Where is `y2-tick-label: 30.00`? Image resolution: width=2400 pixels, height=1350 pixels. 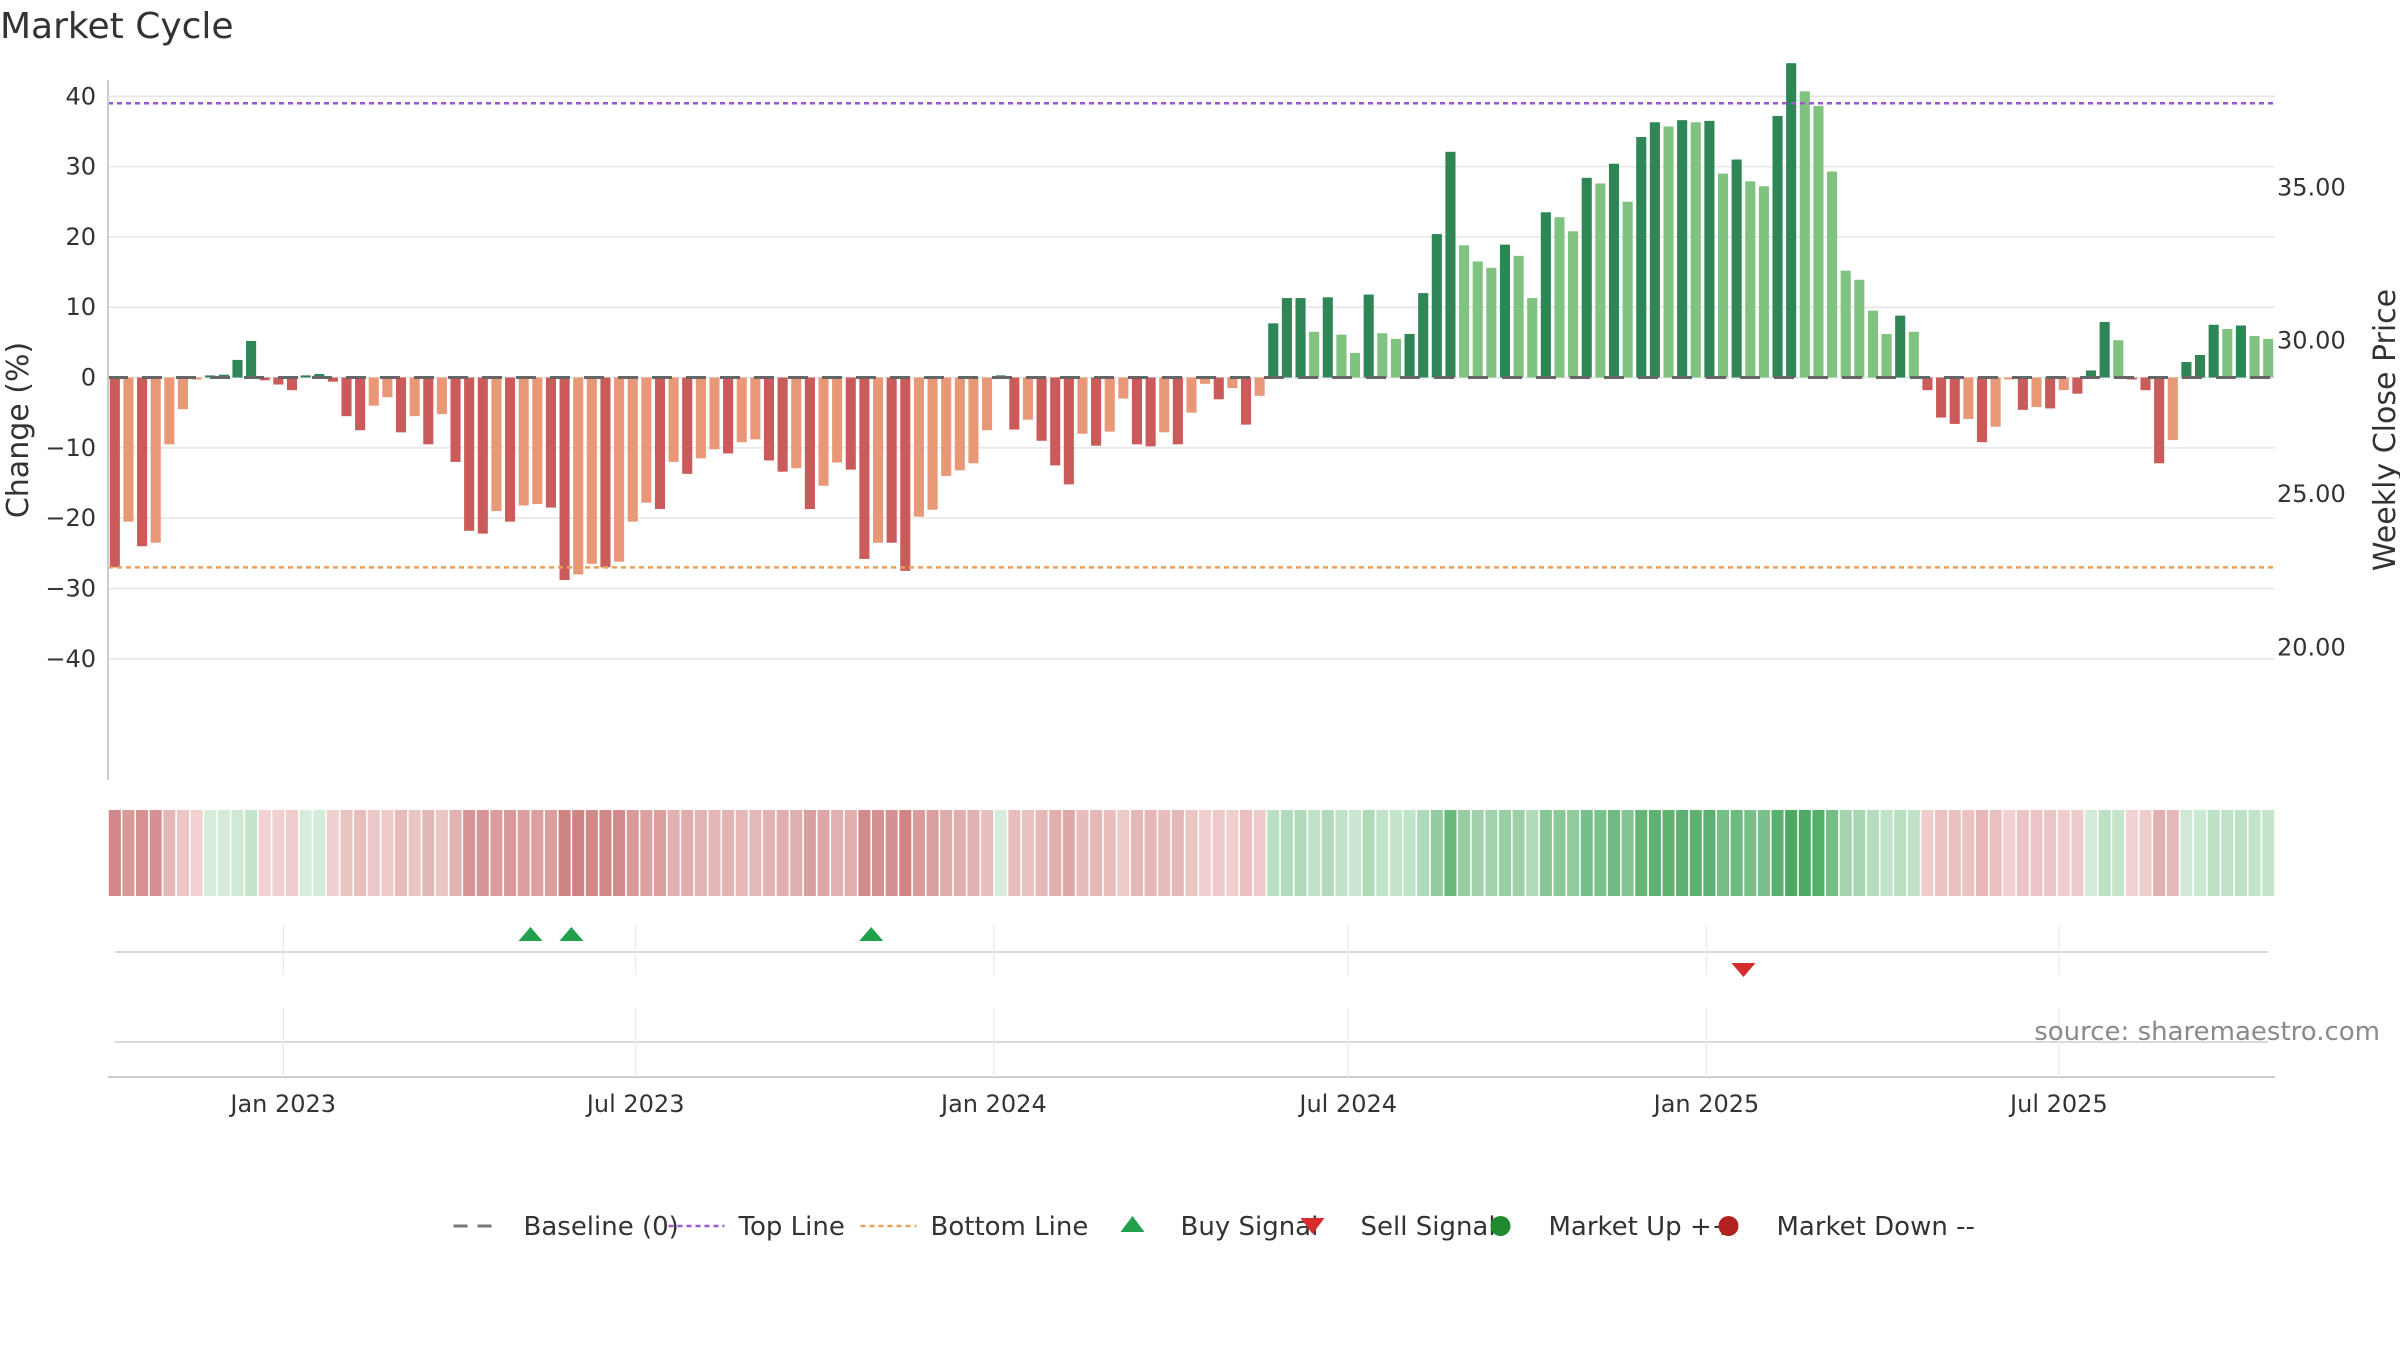 y2-tick-label: 30.00 is located at coordinates (2311, 341).